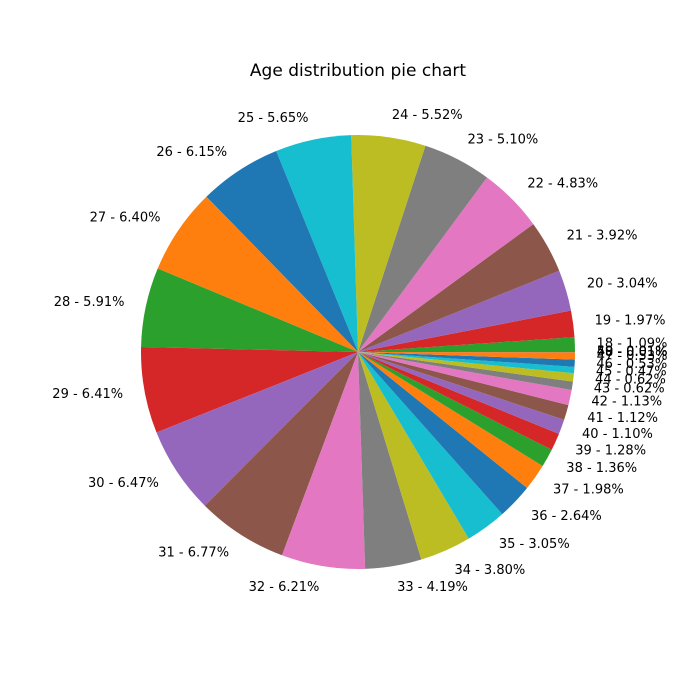 The width and height of the screenshot is (700, 700). I want to click on pie-label-age-33: 33 - 4.19%, so click(432, 587).